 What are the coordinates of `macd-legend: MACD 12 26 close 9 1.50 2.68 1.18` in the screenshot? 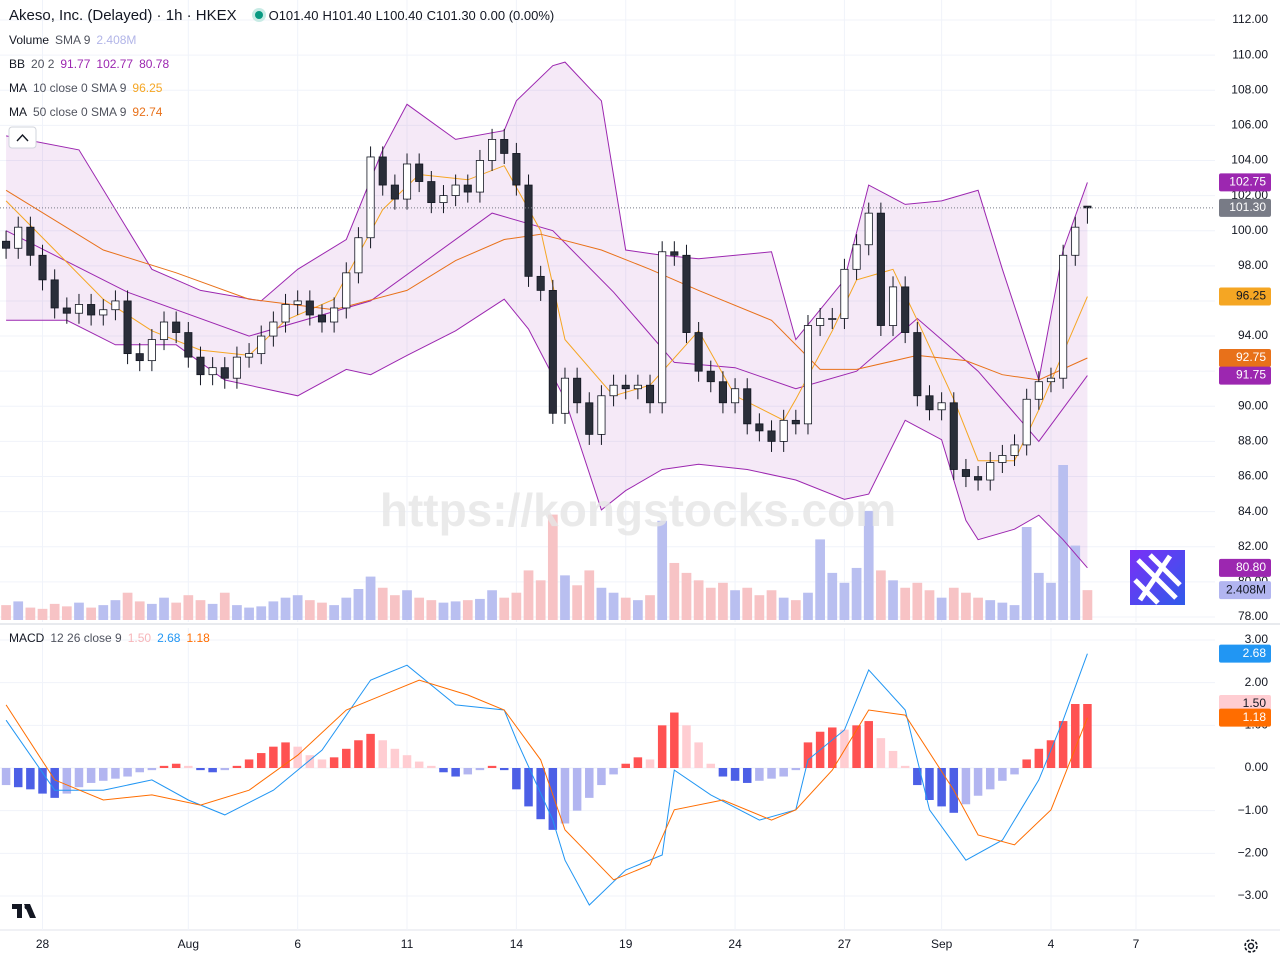 It's located at (112, 638).